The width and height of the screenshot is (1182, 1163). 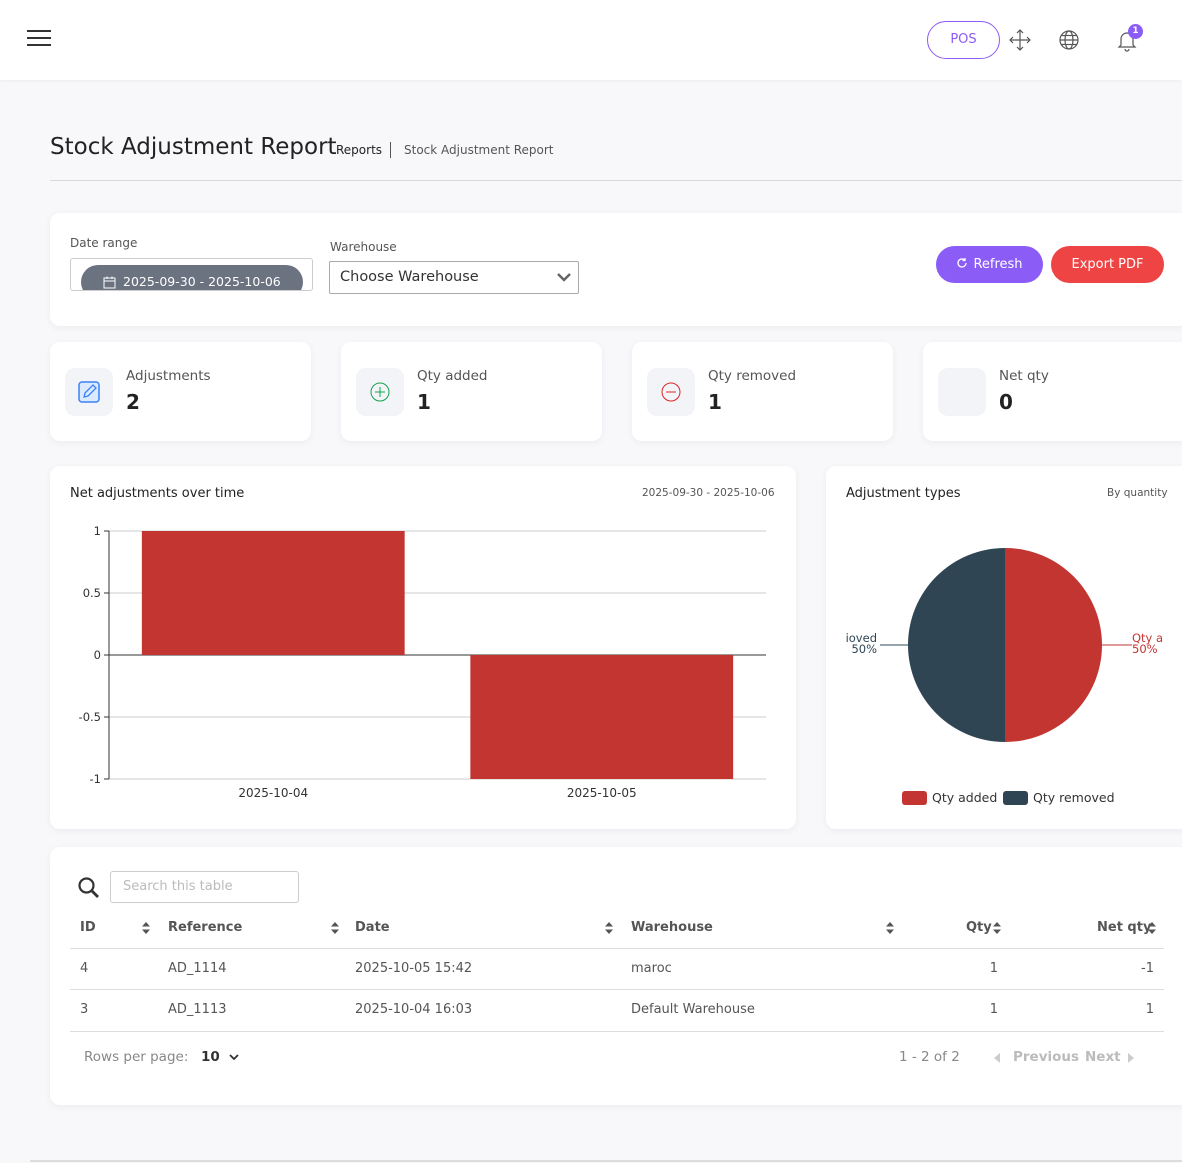 What do you see at coordinates (452, 376) in the screenshot?
I see `stat-label: Qty added` at bounding box center [452, 376].